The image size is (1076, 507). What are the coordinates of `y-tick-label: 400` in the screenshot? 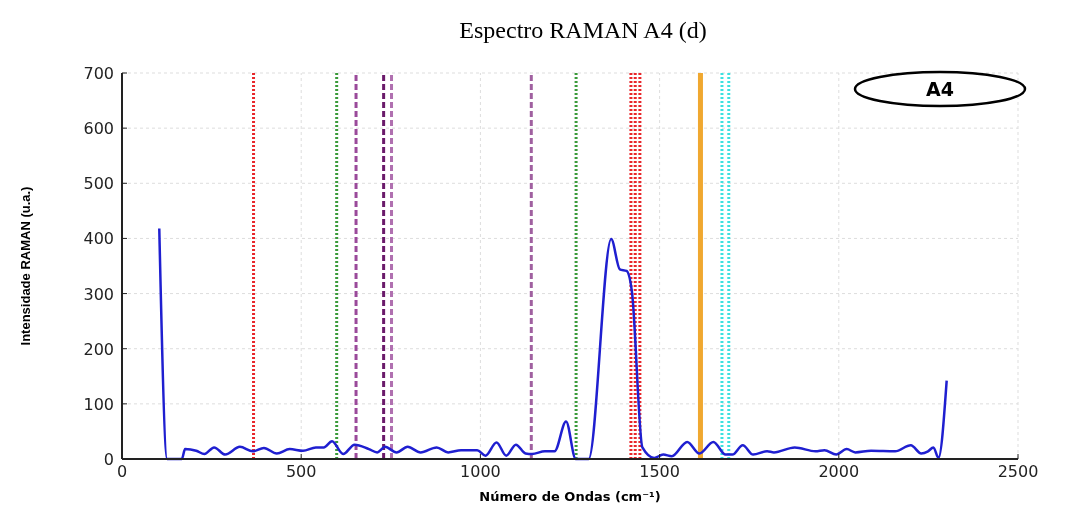 It's located at (98, 239).